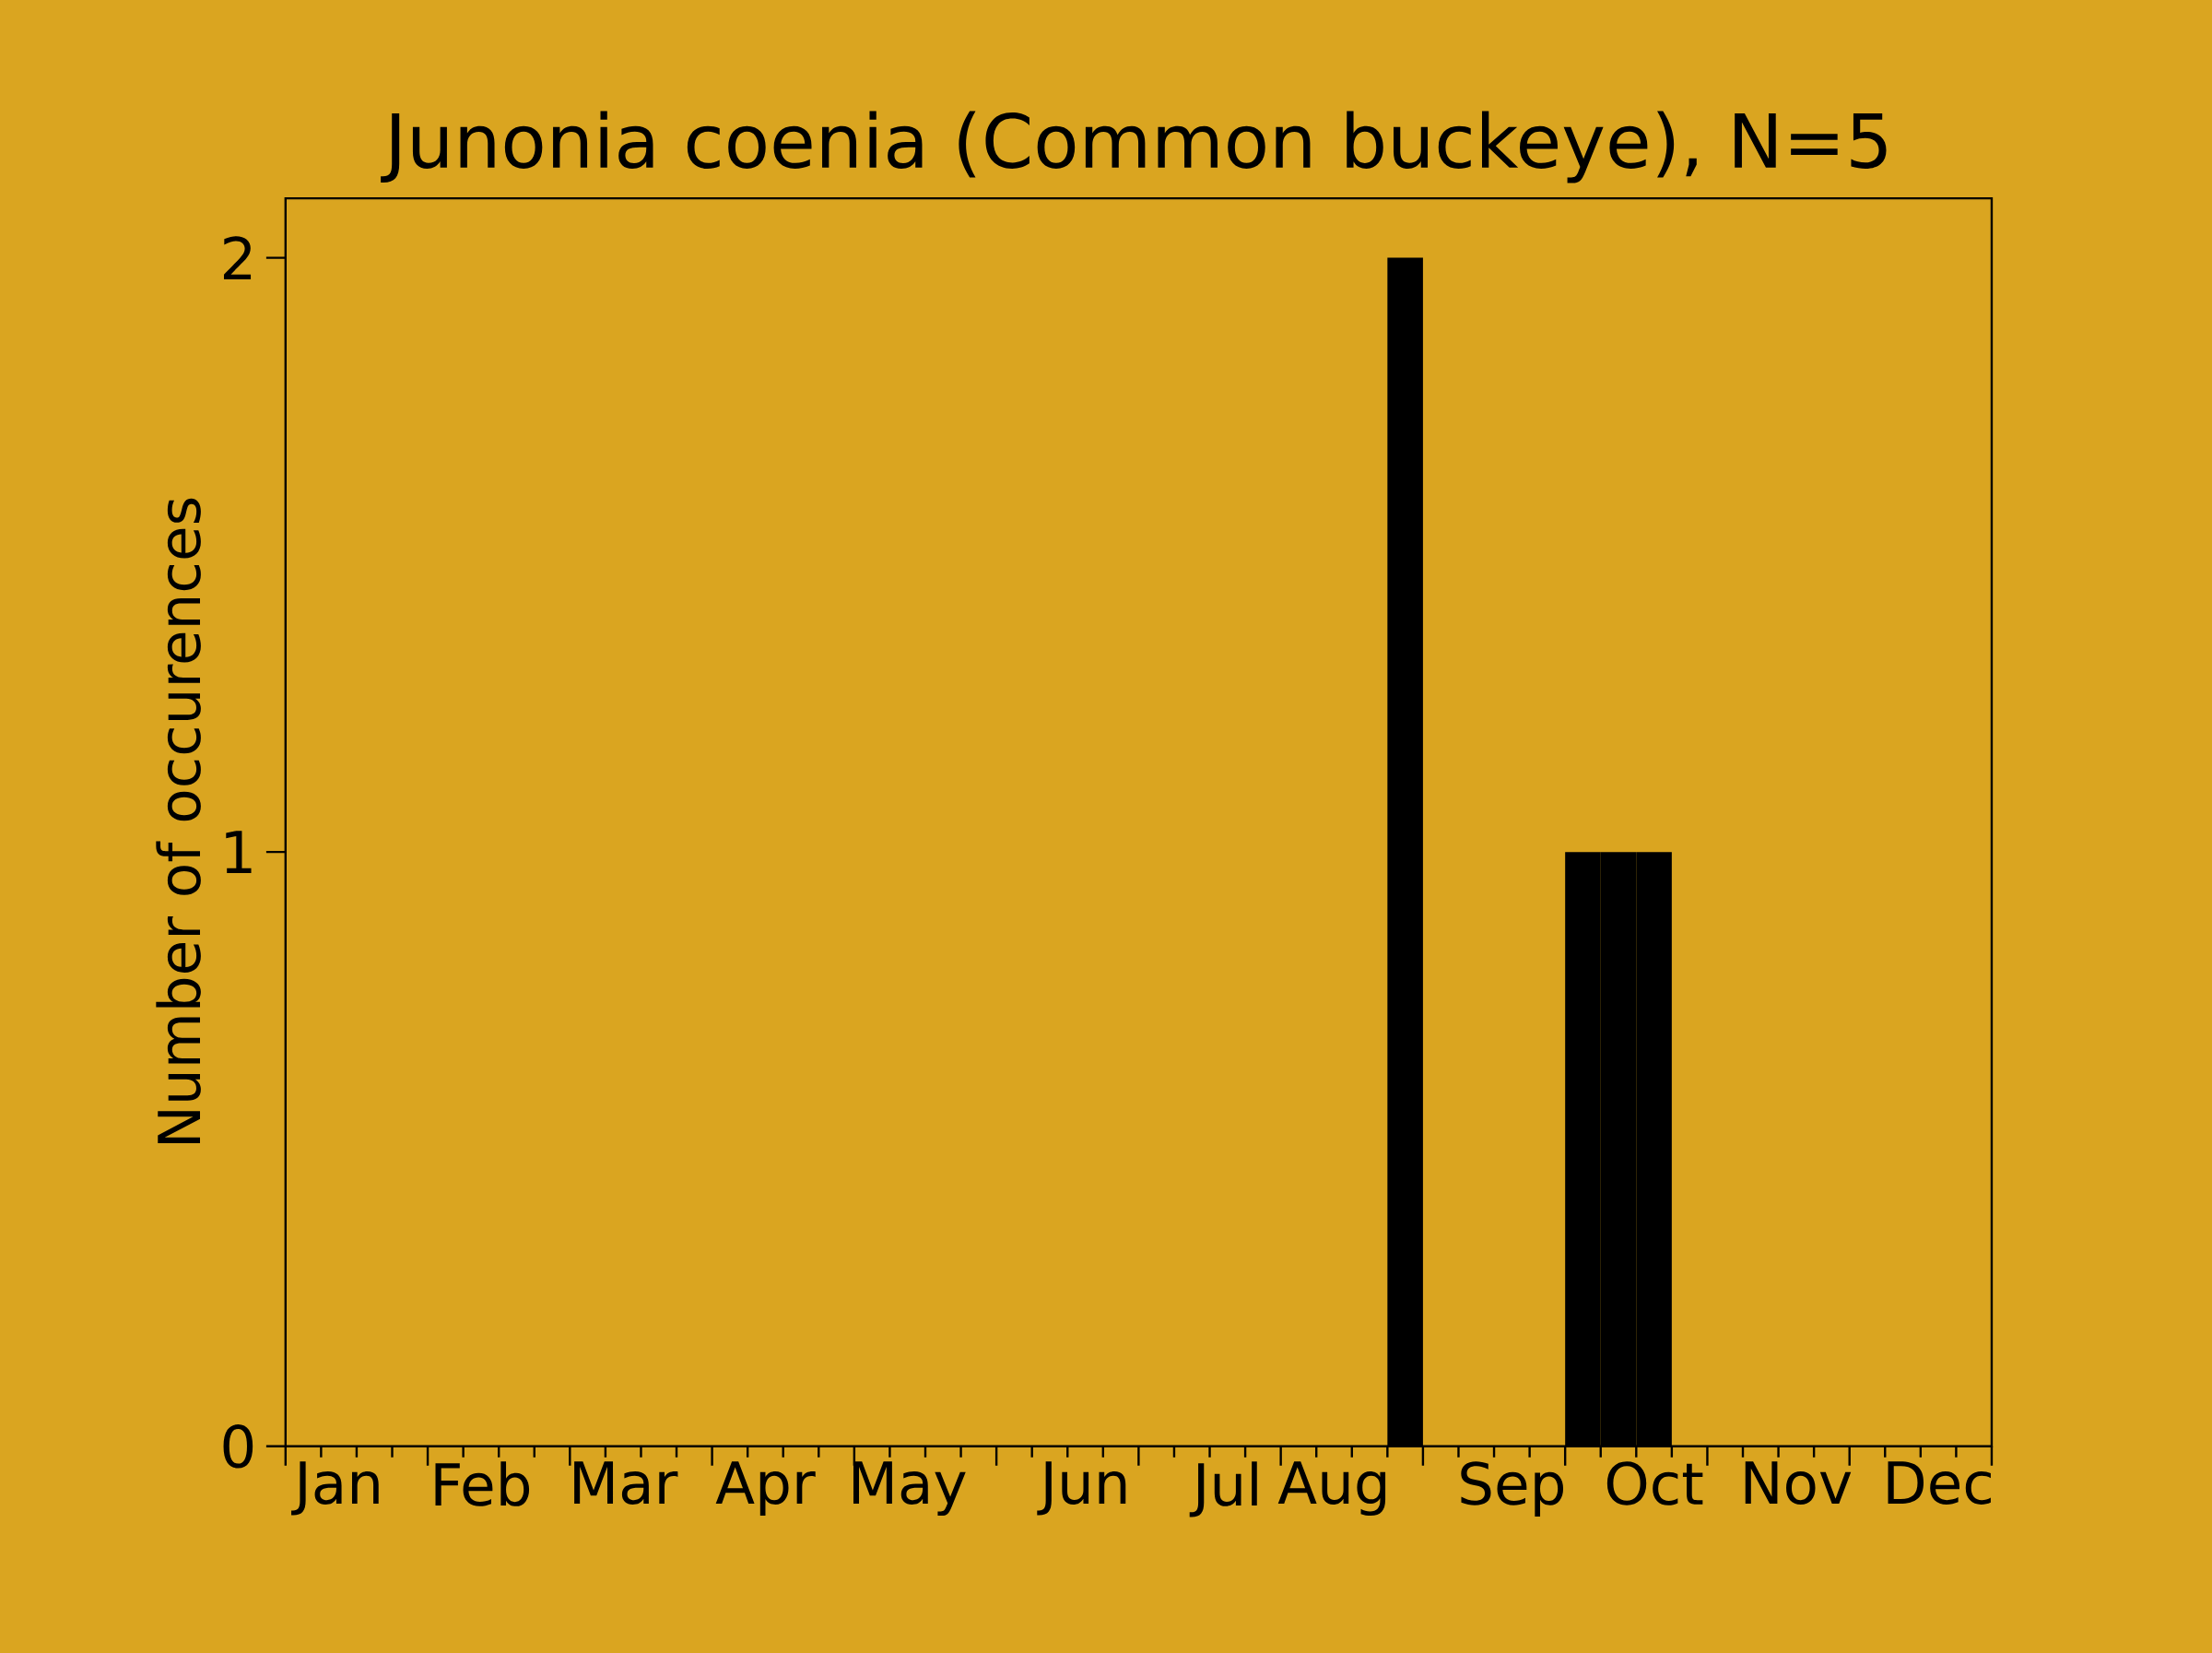 The image size is (2212, 1653). Describe the element at coordinates (1223, 1489) in the screenshot. I see `x-tick-label: Jul` at that location.